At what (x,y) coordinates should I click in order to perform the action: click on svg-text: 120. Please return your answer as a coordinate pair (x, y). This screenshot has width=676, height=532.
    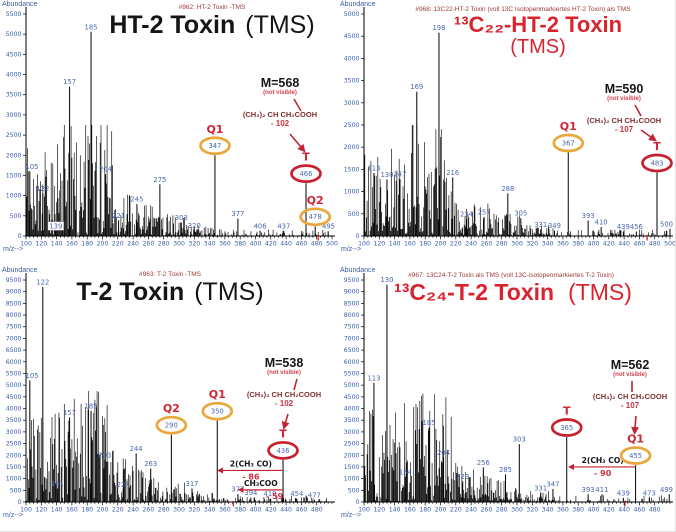
    Looking at the image, I should click on (379, 244).